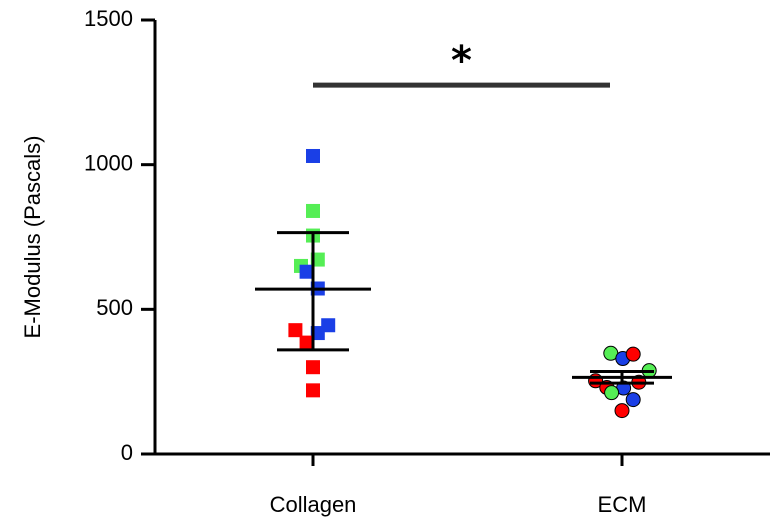 The image size is (775, 529). Describe the element at coordinates (108, 162) in the screenshot. I see `y-tick-label: 1000` at that location.